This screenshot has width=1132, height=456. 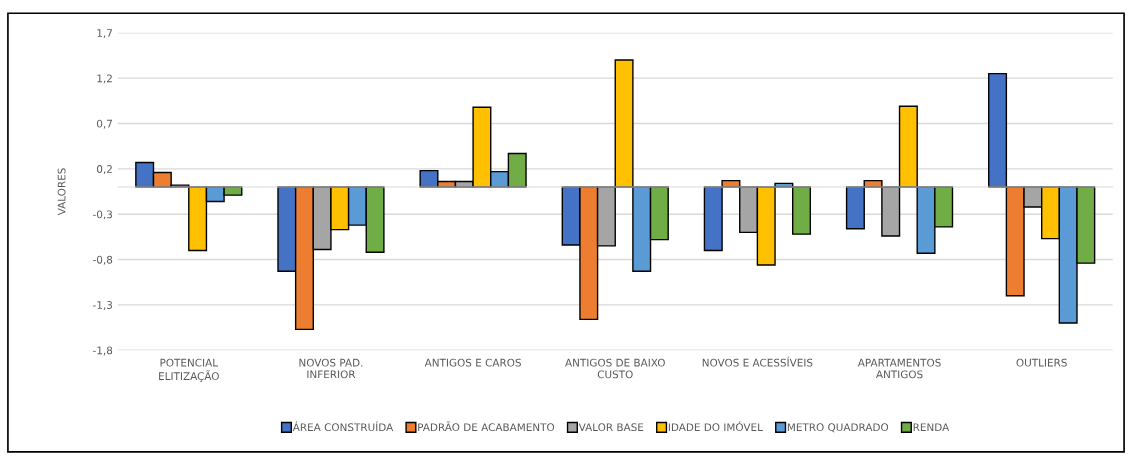 I want to click on y-tick-label: 1,2, so click(x=104, y=79).